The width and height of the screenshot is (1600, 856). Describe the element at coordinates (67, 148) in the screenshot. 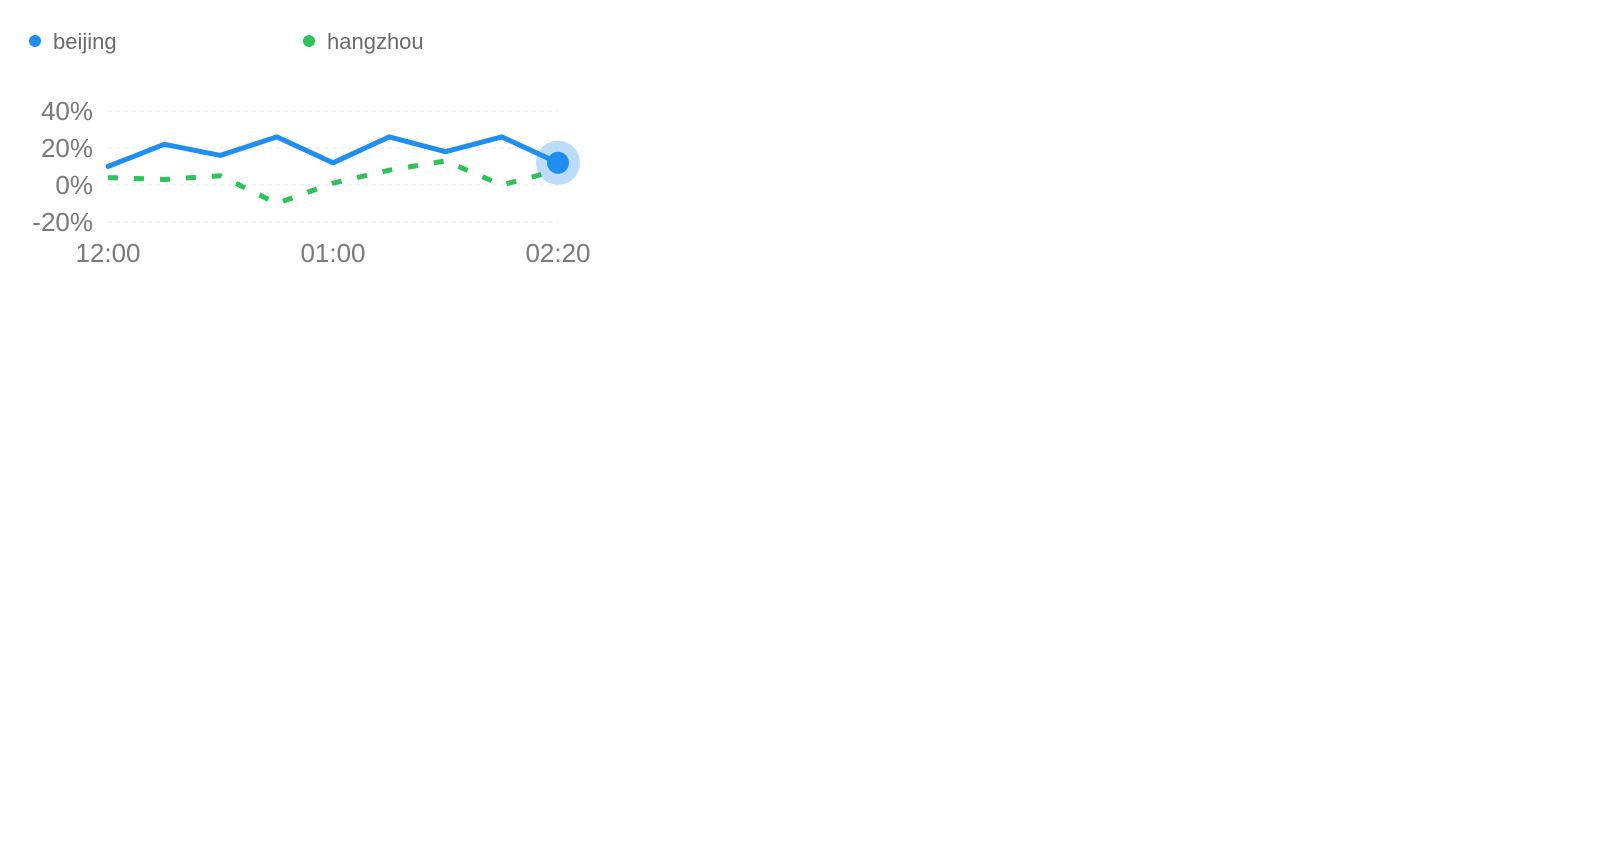

I see `y-tick-label: 20%` at that location.